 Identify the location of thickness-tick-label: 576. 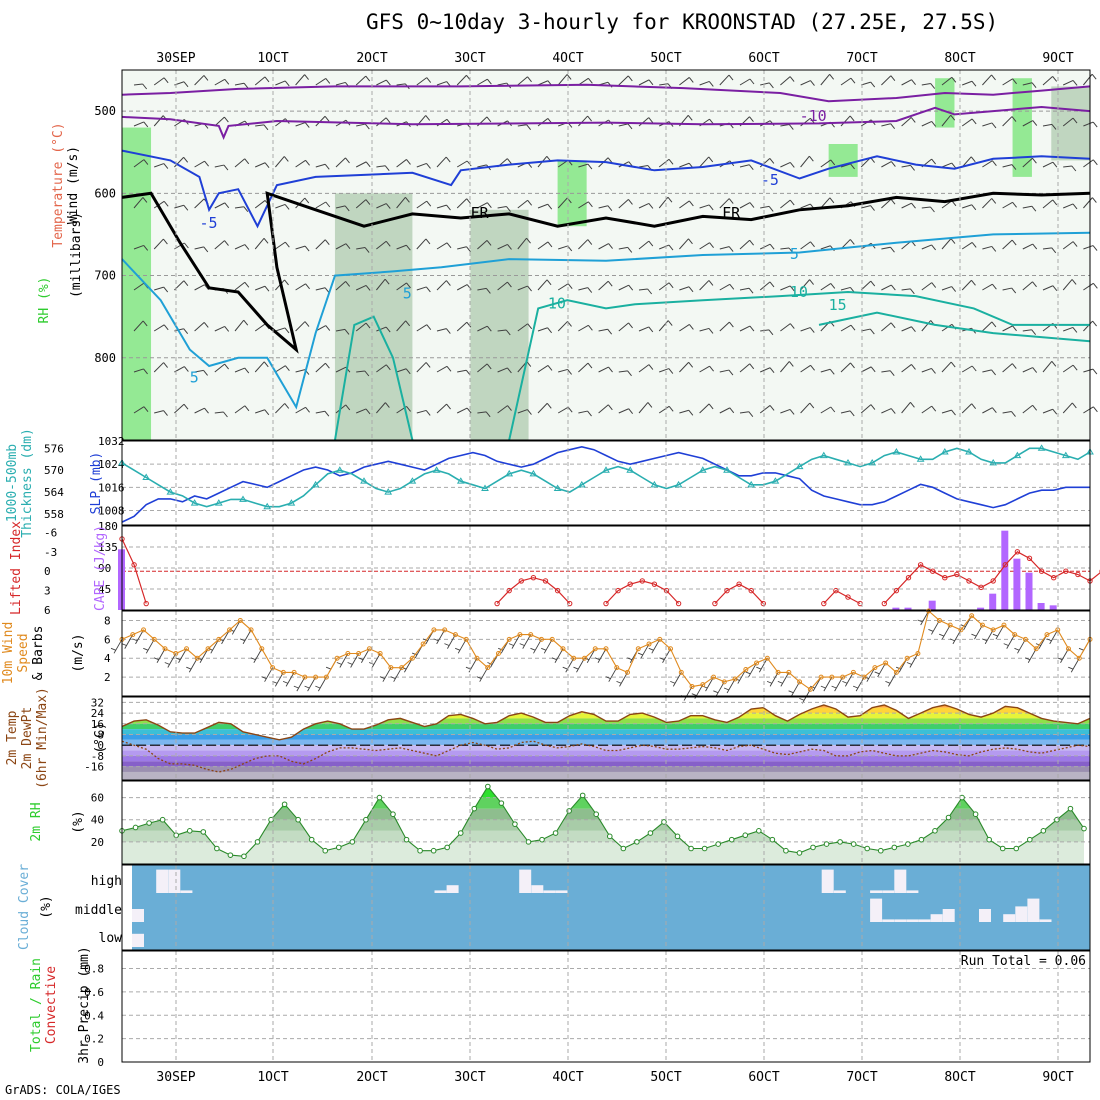
(54, 448).